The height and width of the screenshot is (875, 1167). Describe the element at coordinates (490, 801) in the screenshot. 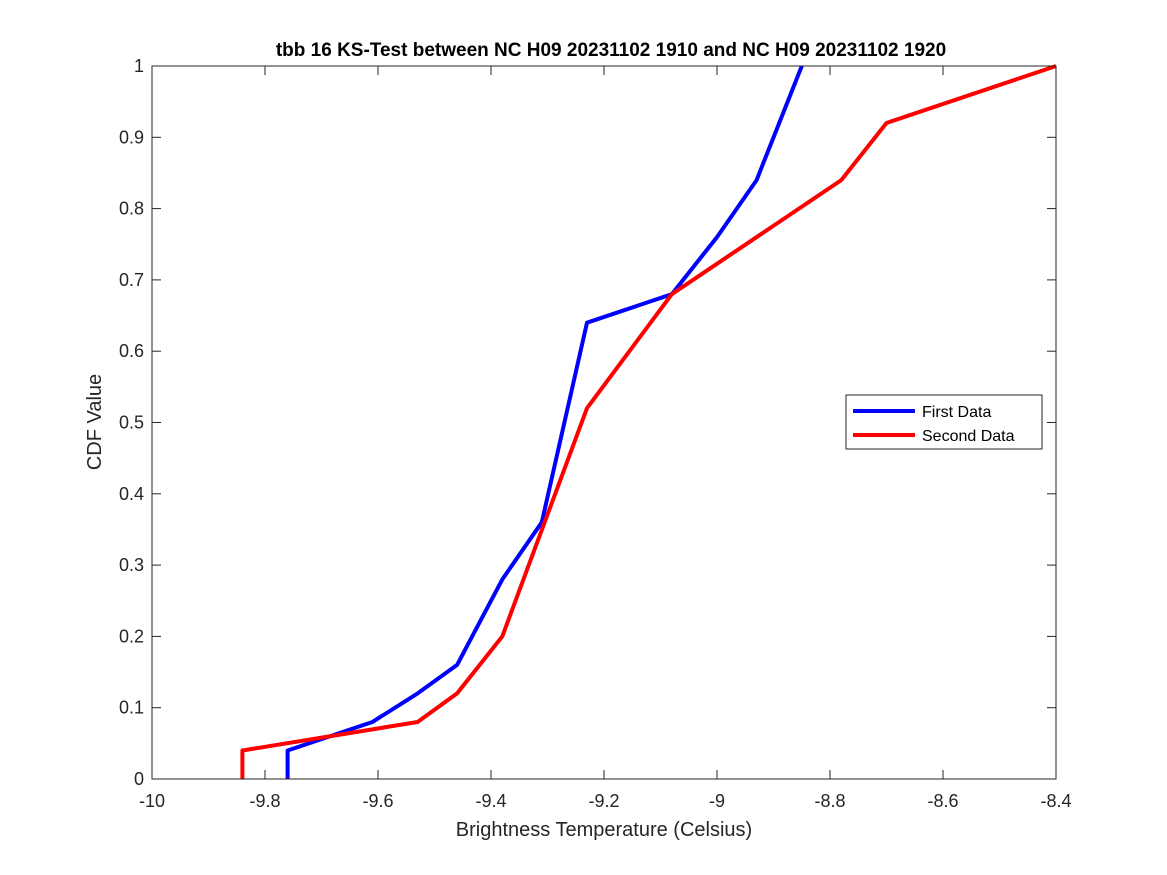

I see `x-tick-label: -9.4` at that location.